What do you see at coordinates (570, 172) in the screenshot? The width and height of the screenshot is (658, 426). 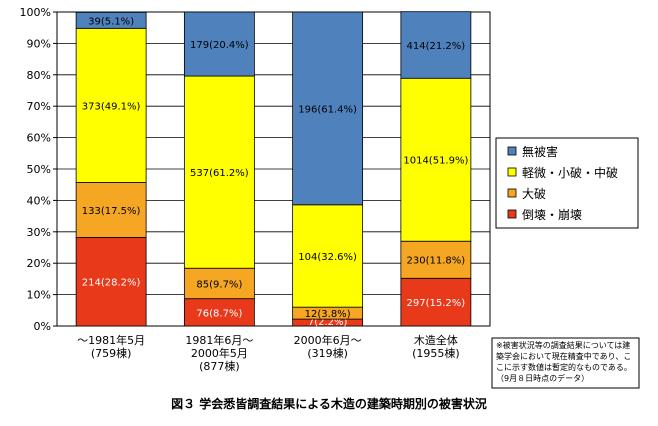 I see `legend-entry: 軽微・小破・中破` at bounding box center [570, 172].